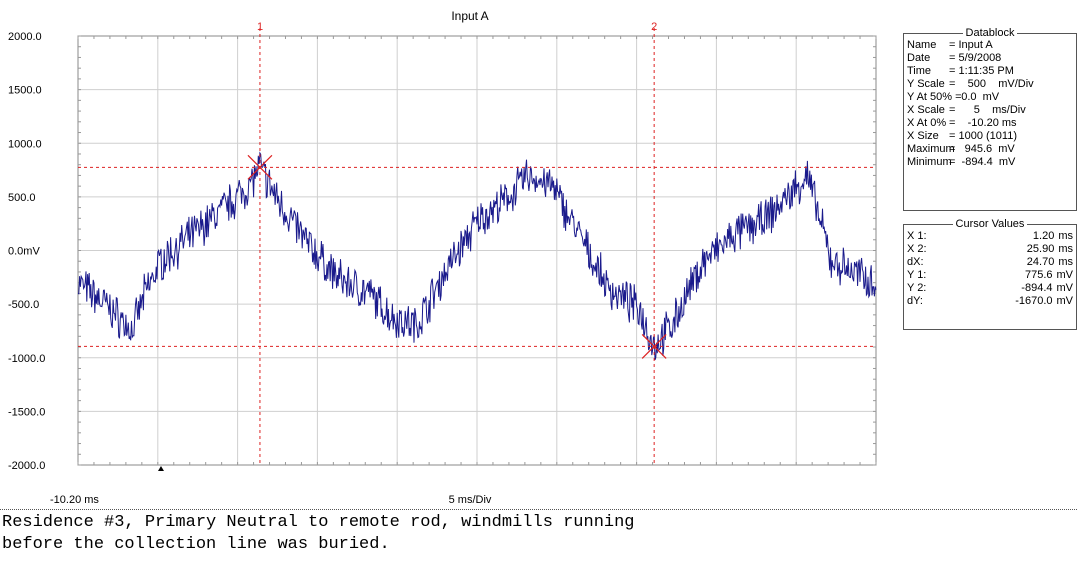  Describe the element at coordinates (919, 71) in the screenshot. I see `datablock-key: Time` at that location.